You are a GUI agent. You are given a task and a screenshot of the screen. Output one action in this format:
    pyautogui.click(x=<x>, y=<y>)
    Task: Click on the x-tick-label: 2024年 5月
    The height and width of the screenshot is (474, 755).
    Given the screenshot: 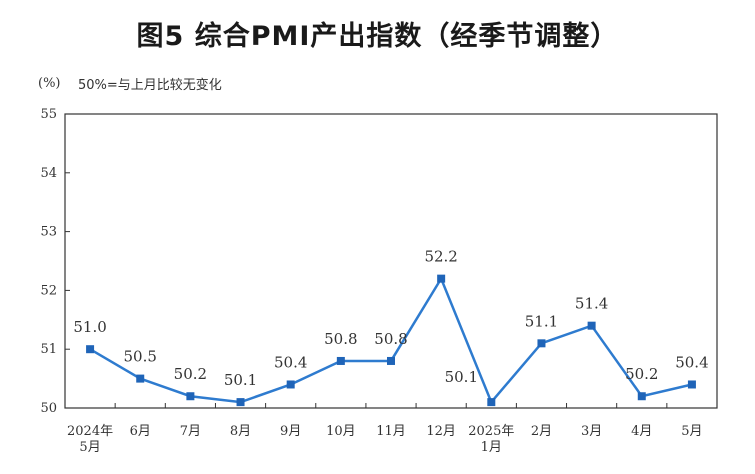 What is the action you would take?
    pyautogui.click(x=90, y=439)
    